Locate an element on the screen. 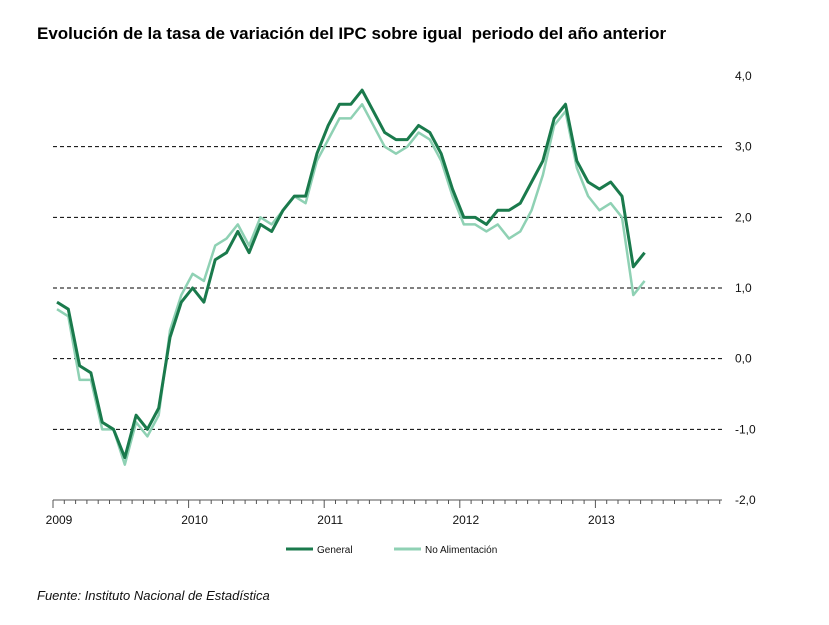  legend-label-general: General is located at coordinates (335, 550).